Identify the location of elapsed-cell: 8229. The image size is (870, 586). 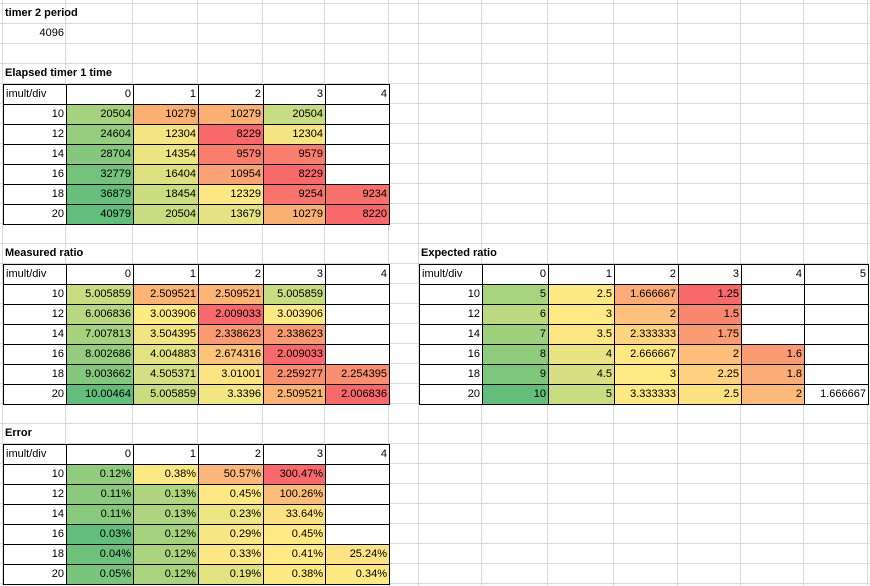
(294, 174).